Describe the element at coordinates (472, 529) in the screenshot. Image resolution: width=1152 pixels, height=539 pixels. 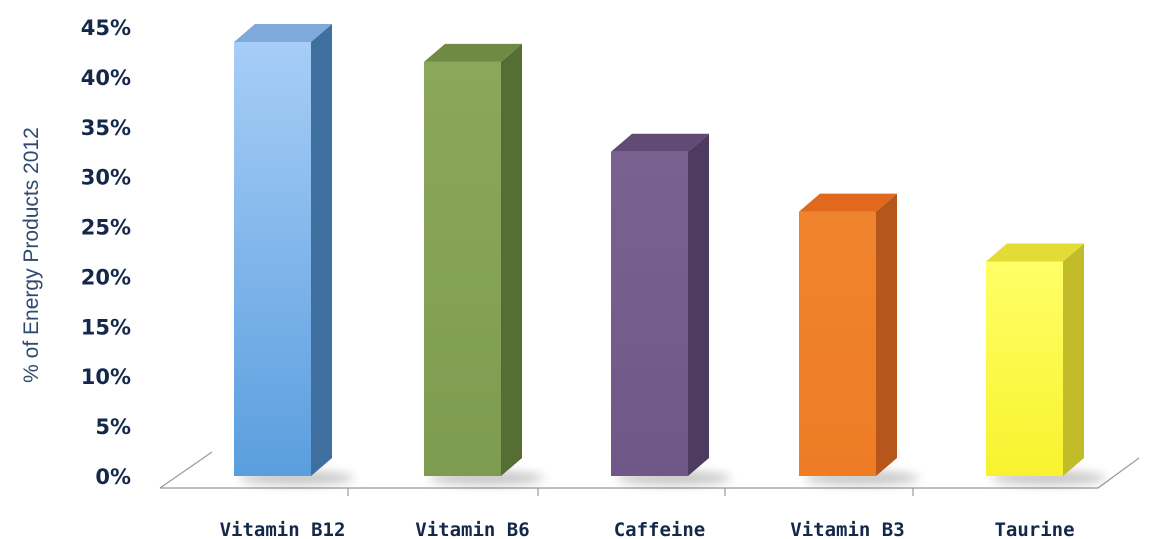
I see `category-label: Vitamin B6` at that location.